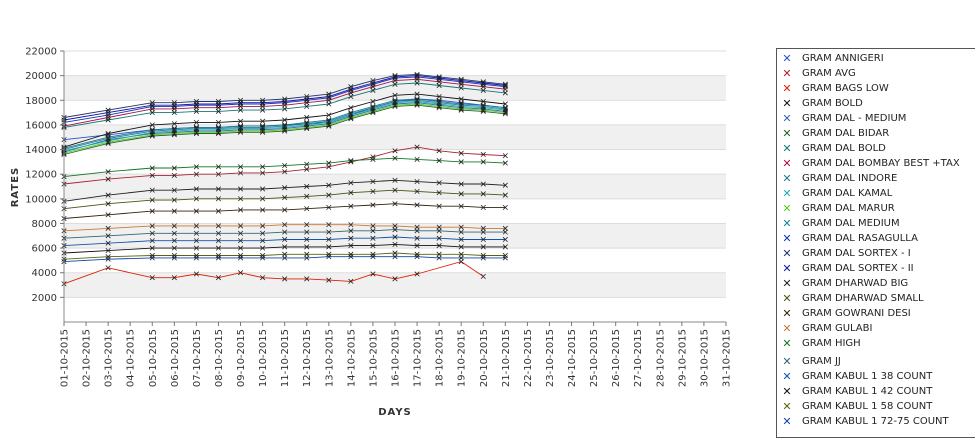 The height and width of the screenshot is (438, 975). I want to click on background-band, so click(395, 186).